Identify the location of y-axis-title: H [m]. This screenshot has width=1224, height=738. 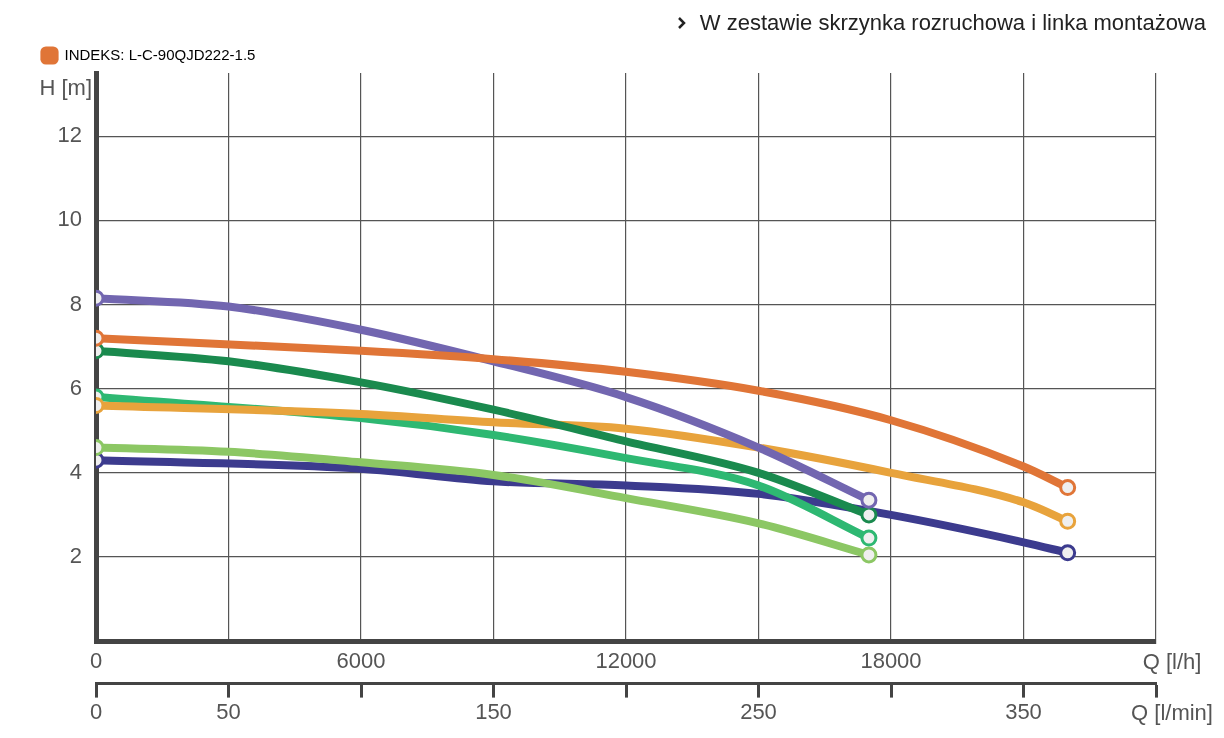
(65, 88).